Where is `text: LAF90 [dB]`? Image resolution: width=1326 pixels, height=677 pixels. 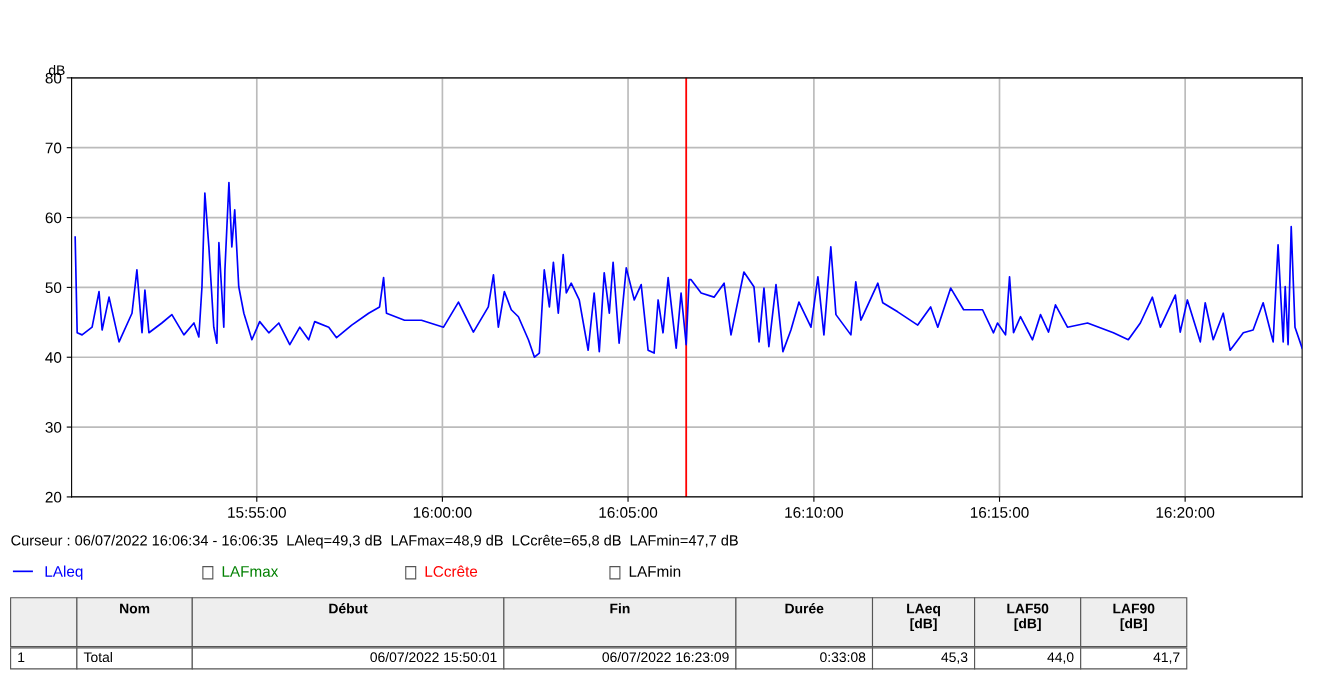
text: LAF90 [dB] is located at coordinates (1134, 617).